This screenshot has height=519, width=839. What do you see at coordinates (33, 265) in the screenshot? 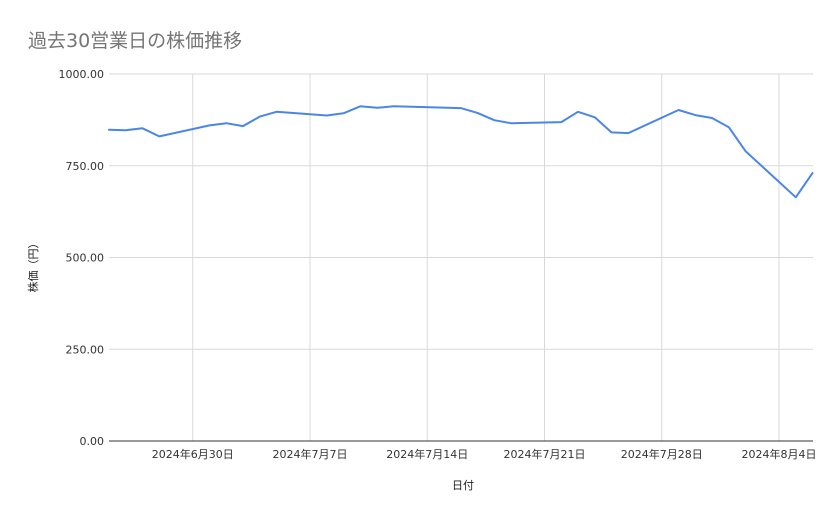
I see `y-axis-title: 株価（円）` at bounding box center [33, 265].